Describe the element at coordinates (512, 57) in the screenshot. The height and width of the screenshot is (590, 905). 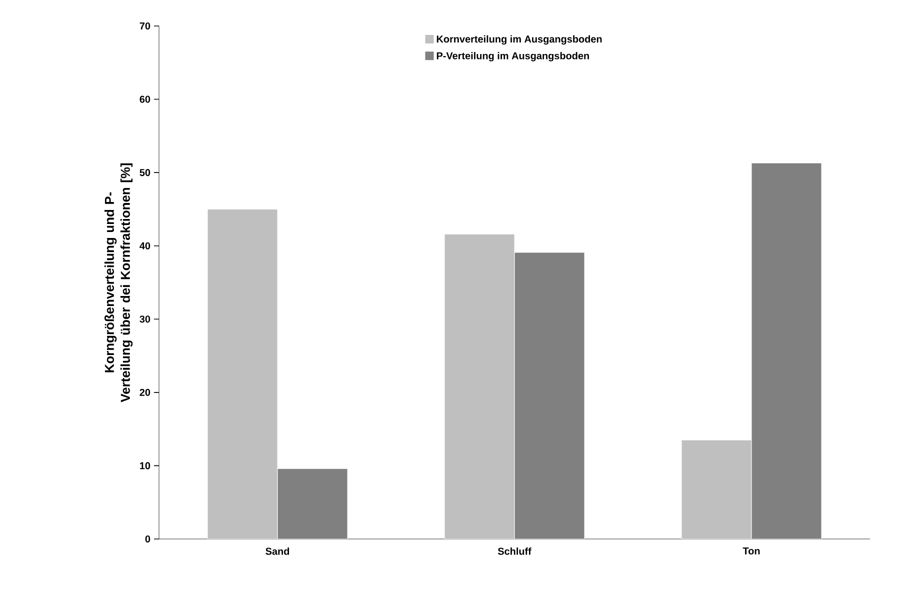
I see `legend-label: P-Verteilung im Ausgangsboden` at that location.